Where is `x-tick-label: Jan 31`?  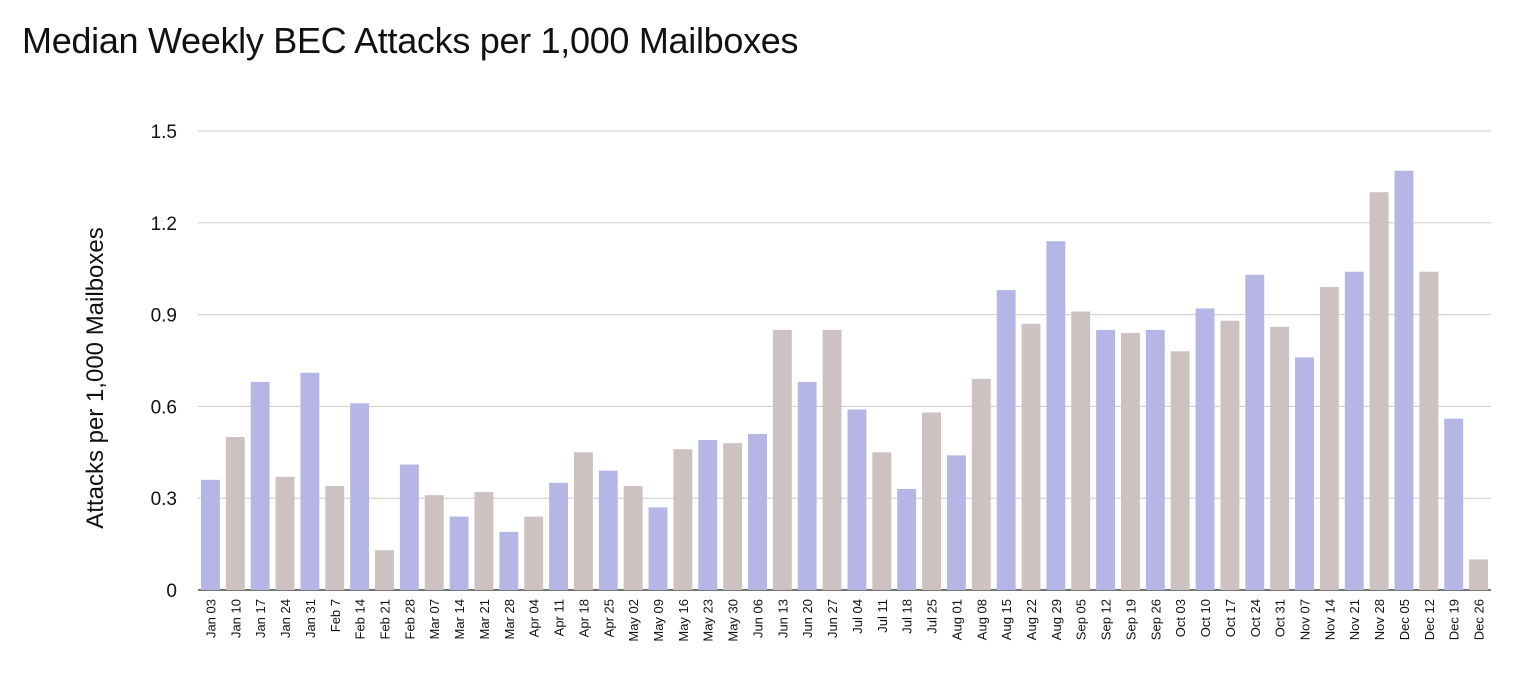
x-tick-label: Jan 31 is located at coordinates (310, 618).